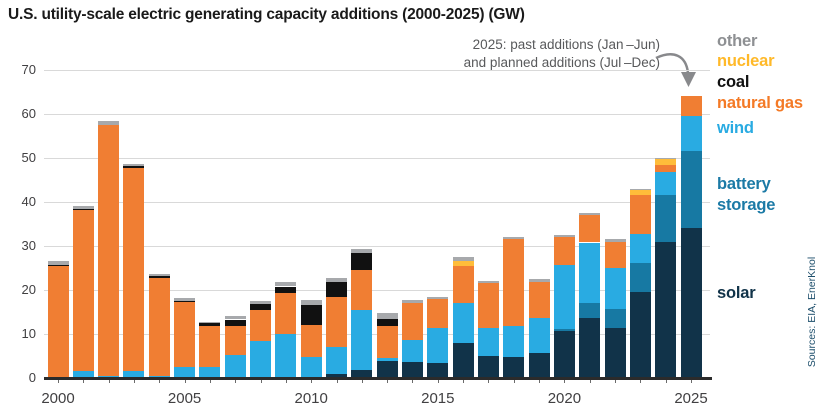 This screenshot has width=824, height=418. What do you see at coordinates (464, 381) in the screenshot?
I see `x-tick-2016` at bounding box center [464, 381].